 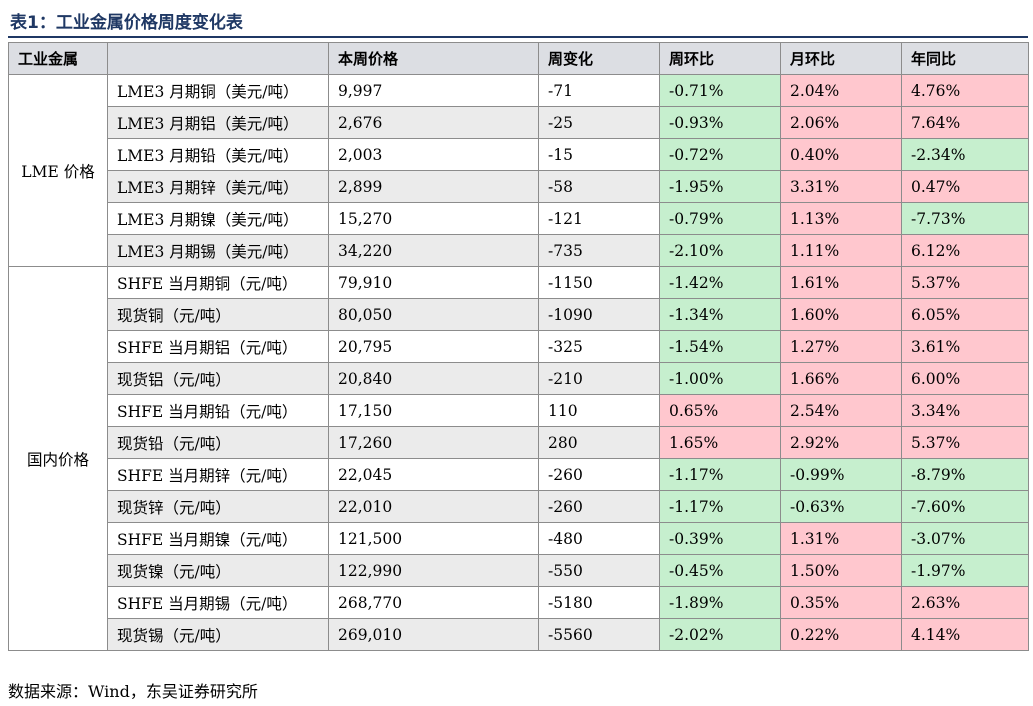 I want to click on cell-weekly-change: -735, so click(x=599, y=250).